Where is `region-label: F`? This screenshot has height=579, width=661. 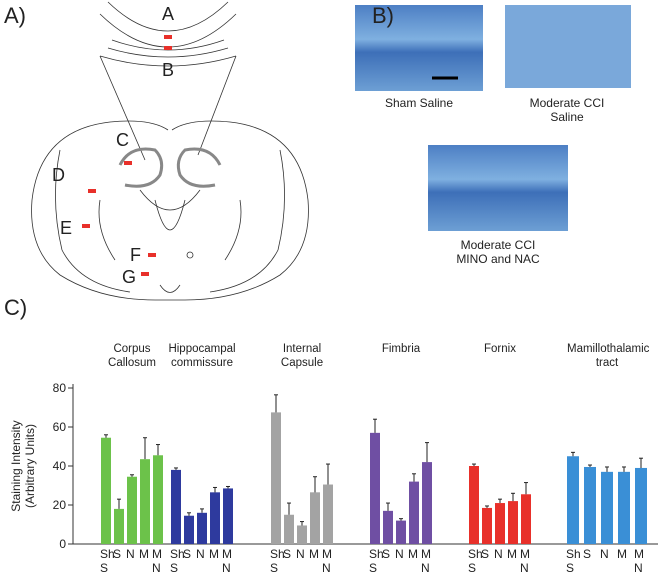 region-label: F is located at coordinates (135, 255).